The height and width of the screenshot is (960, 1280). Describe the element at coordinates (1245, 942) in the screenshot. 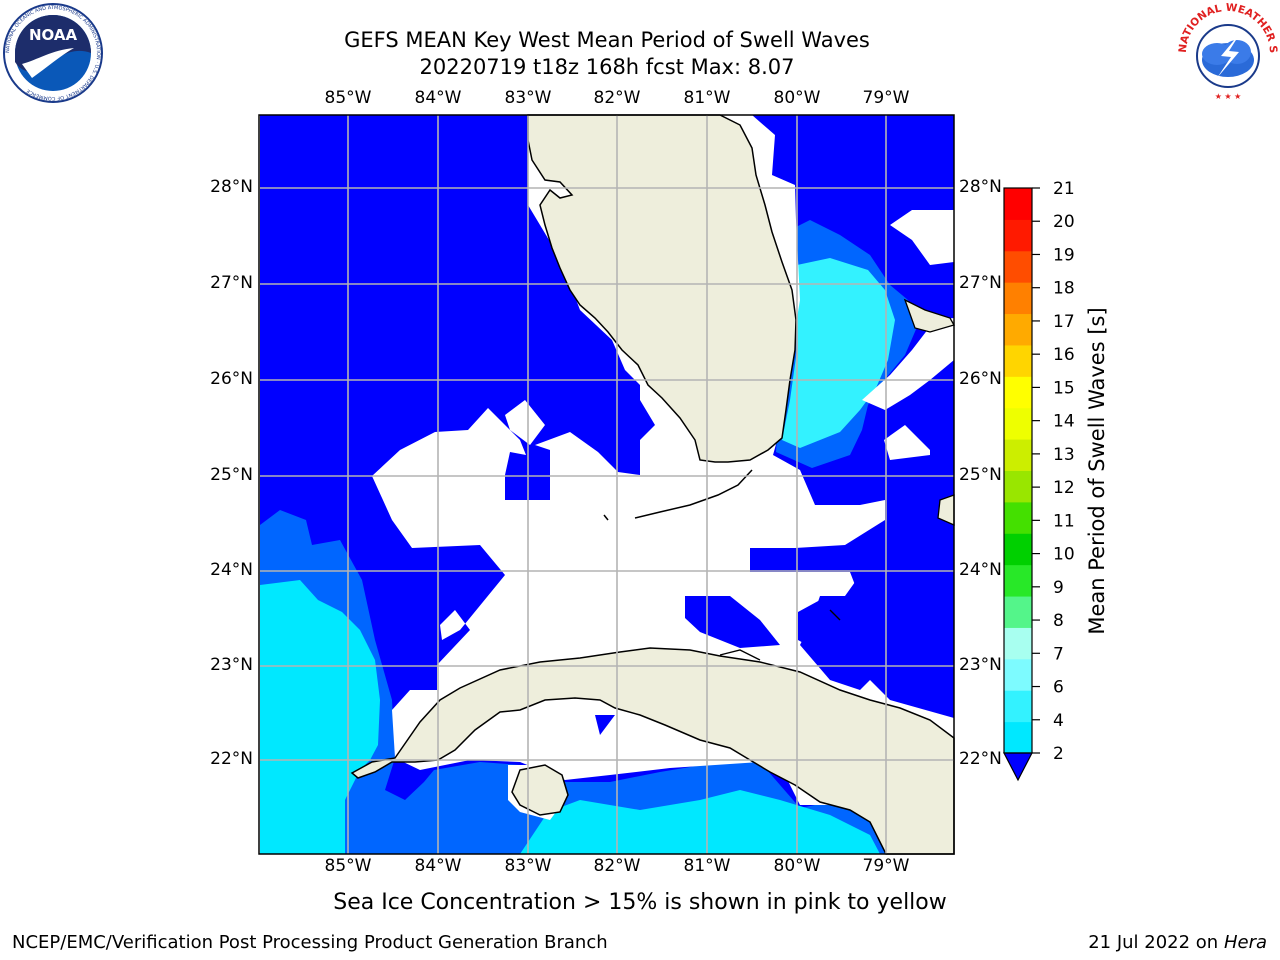

I see `footer-host: Hera` at that location.